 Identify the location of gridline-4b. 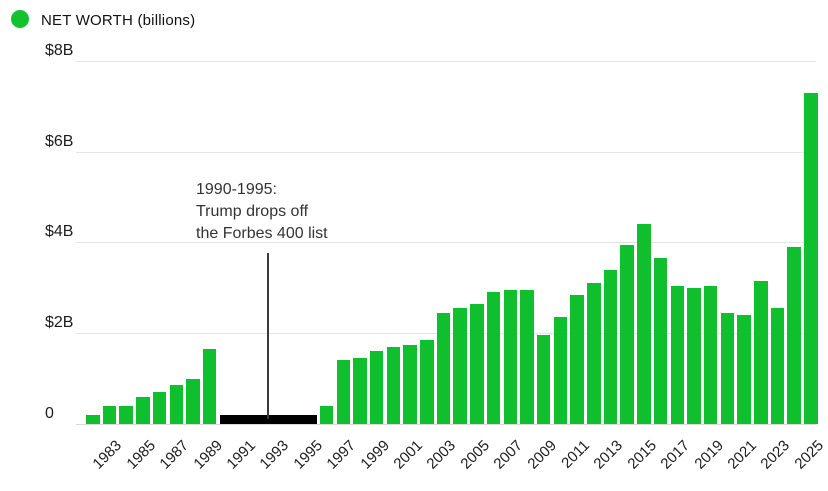
(446, 243).